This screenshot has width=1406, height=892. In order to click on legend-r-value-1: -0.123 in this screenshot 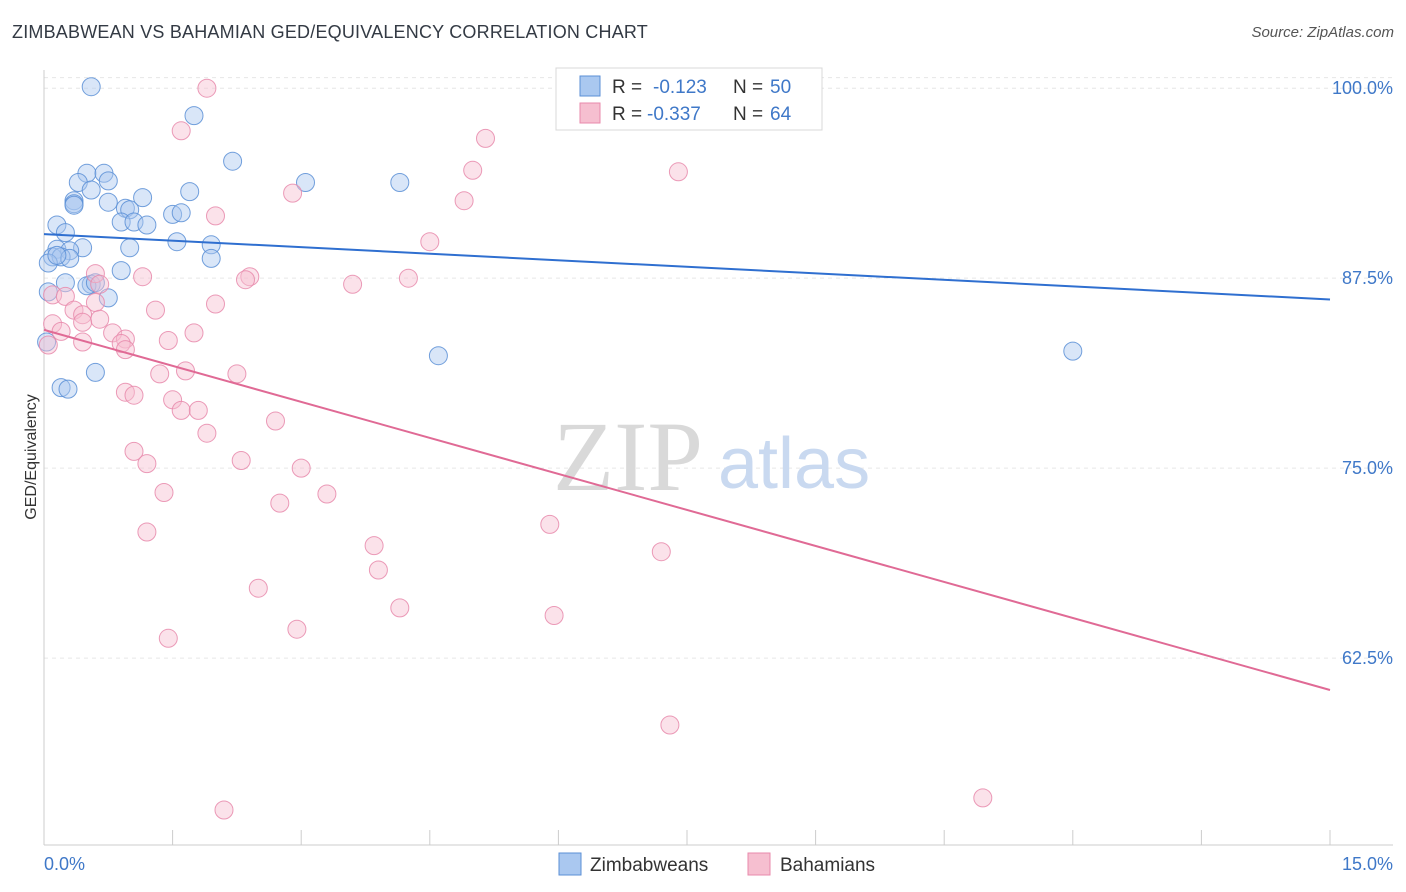, I will do `click(680, 87)`.